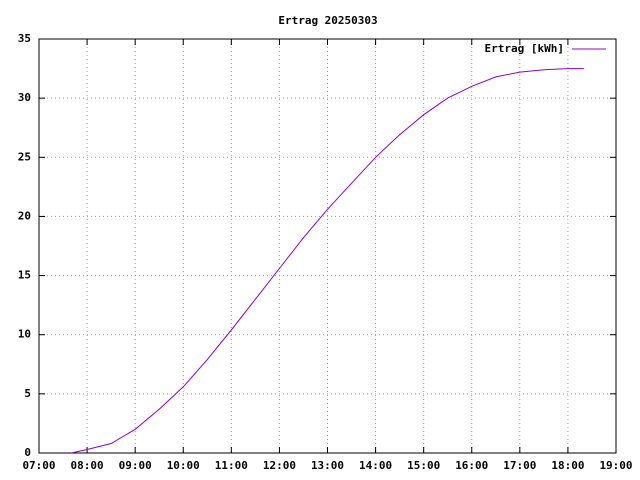 The height and width of the screenshot is (480, 640). Describe the element at coordinates (24, 156) in the screenshot. I see `y-tick-label: 25` at that location.